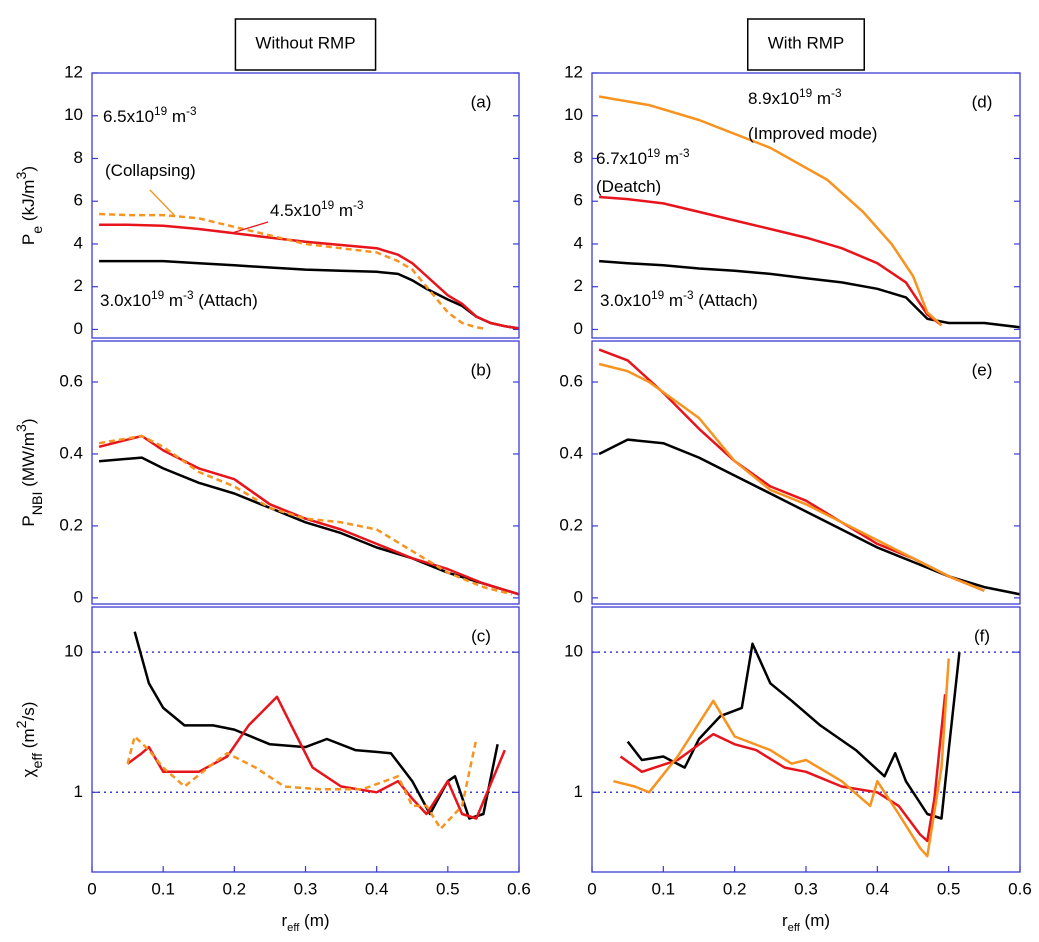  I want to click on y-tick-label: 0.6, so click(71, 380).